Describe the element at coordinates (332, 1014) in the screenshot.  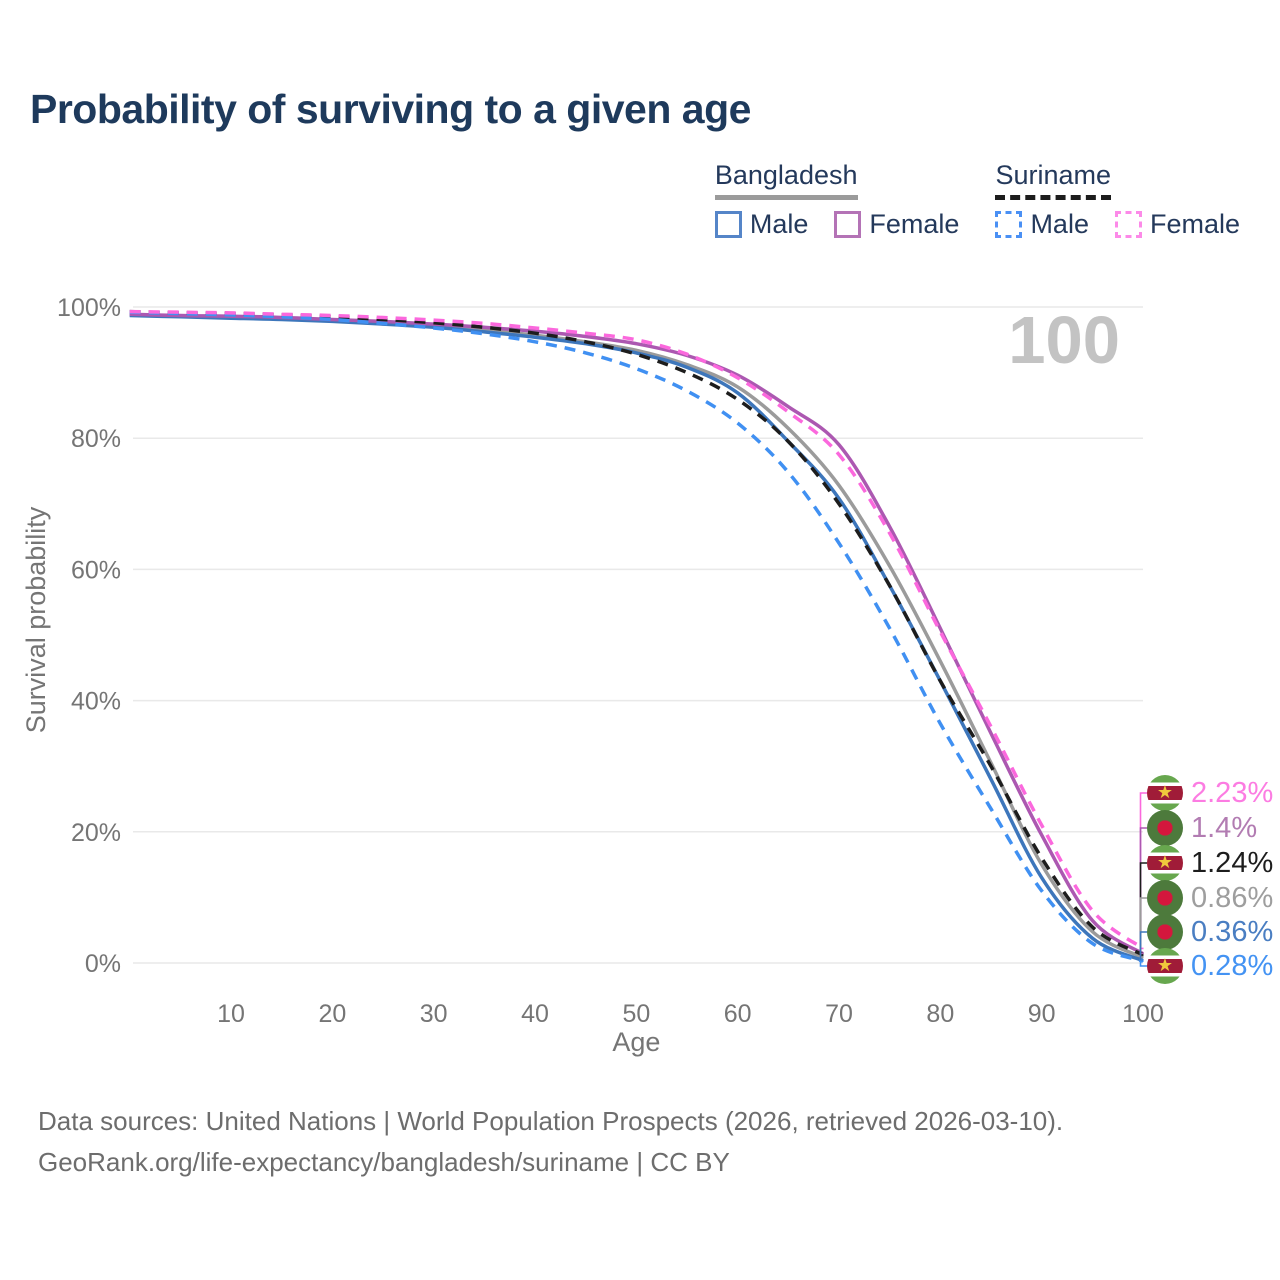
I see `x-axis-tick-label: 20` at that location.